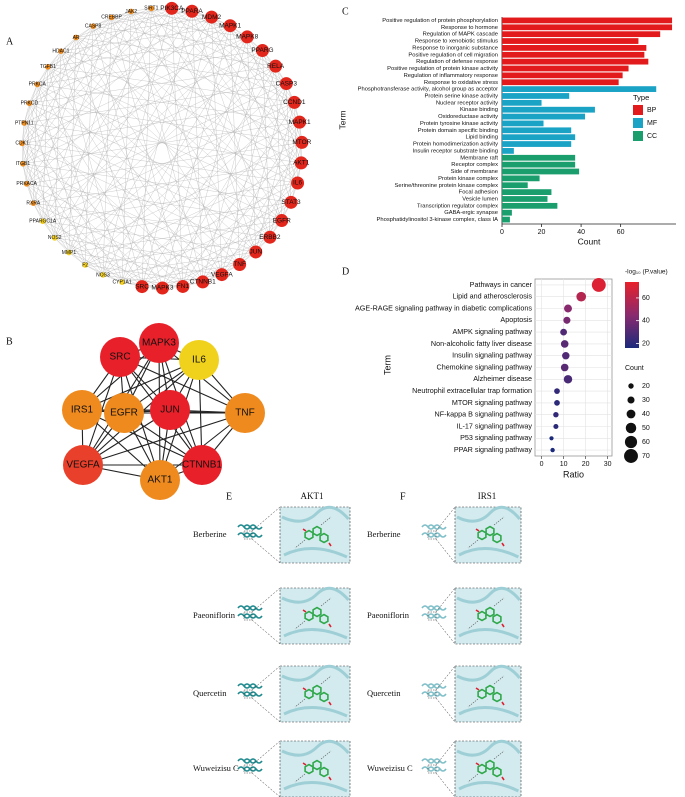  Describe the element at coordinates (199, 360) in the screenshot. I see `node-label: IL6` at that location.